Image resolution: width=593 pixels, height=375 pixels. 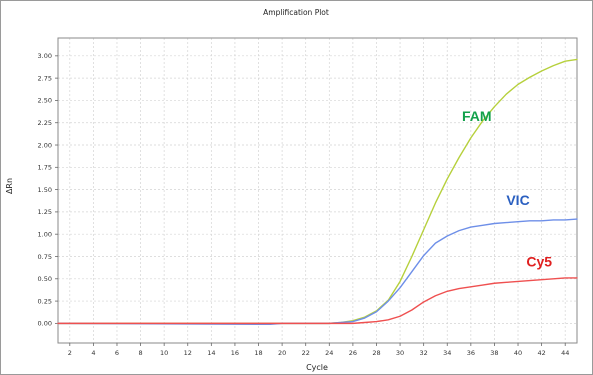 I want to click on x-tick-label: 34, so click(x=447, y=353).